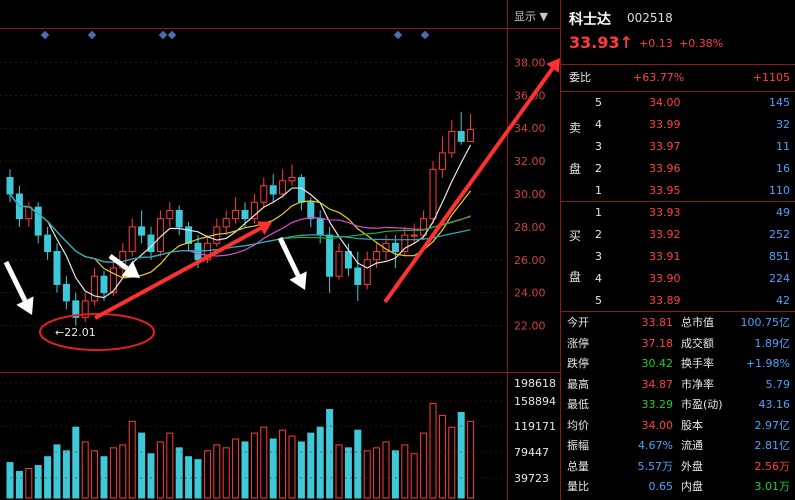 The height and width of the screenshot is (500, 795). I want to click on stat-value: 43.16, so click(774, 404).